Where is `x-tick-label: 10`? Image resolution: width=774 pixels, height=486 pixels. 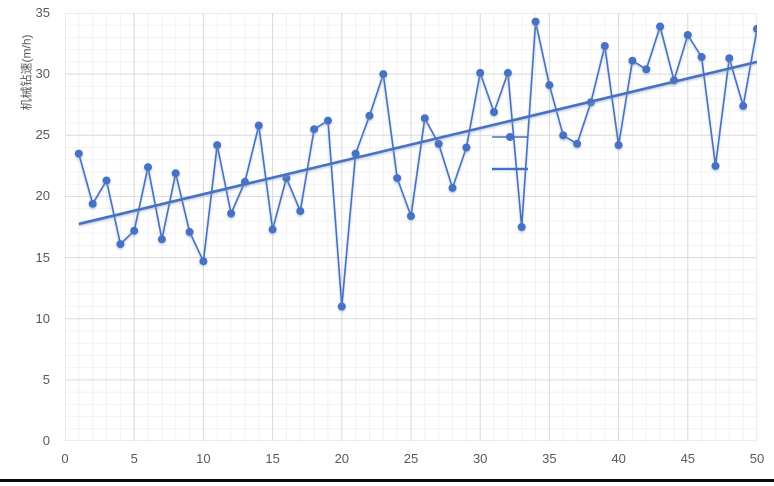 x-tick-label: 10 is located at coordinates (203, 458).